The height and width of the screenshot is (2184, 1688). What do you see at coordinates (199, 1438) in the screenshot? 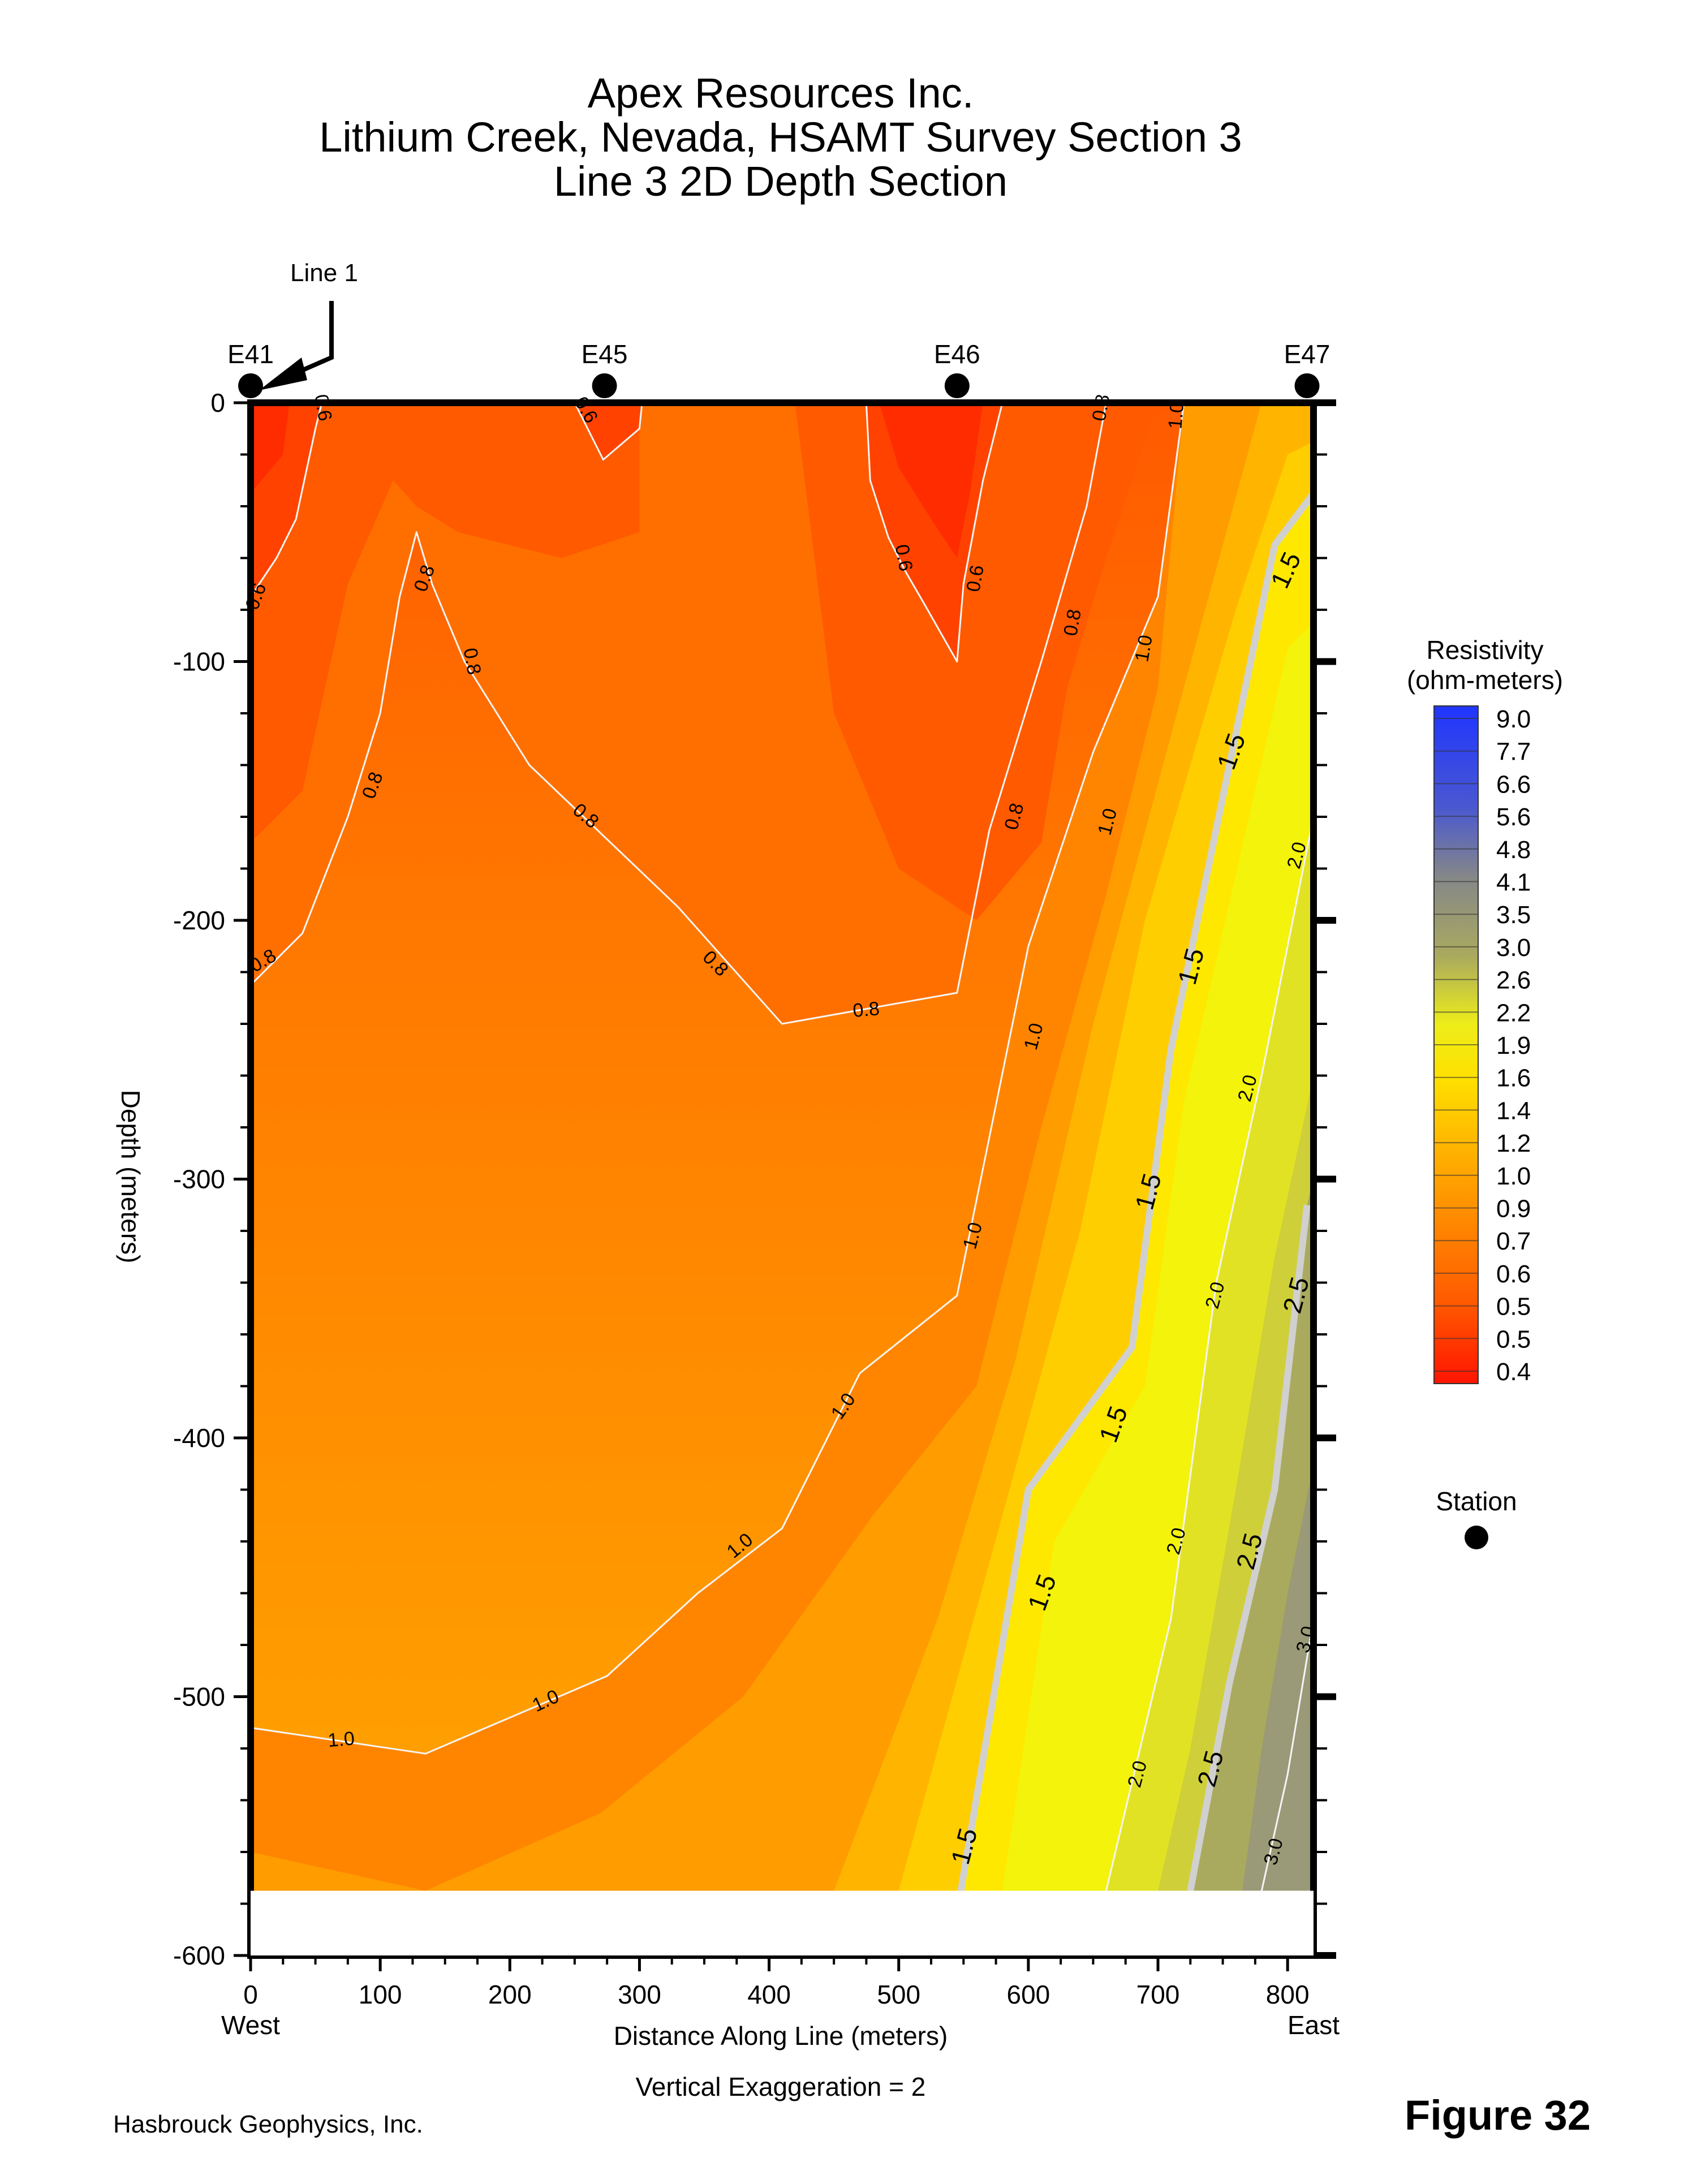
I see `y-tick-label: -400` at bounding box center [199, 1438].